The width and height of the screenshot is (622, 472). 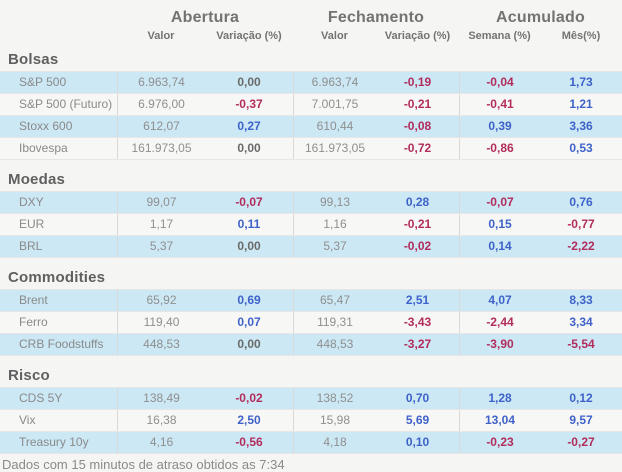 What do you see at coordinates (499, 104) in the screenshot?
I see `cell-acumulado-semana: -0,41` at bounding box center [499, 104].